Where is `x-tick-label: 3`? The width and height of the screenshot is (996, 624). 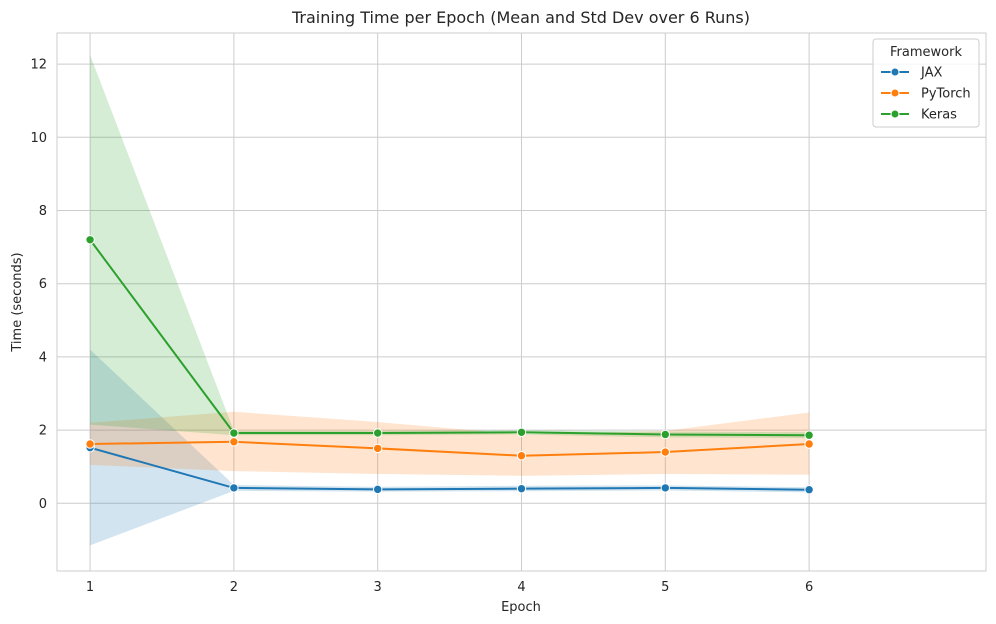
x-tick-label: 3 is located at coordinates (378, 587).